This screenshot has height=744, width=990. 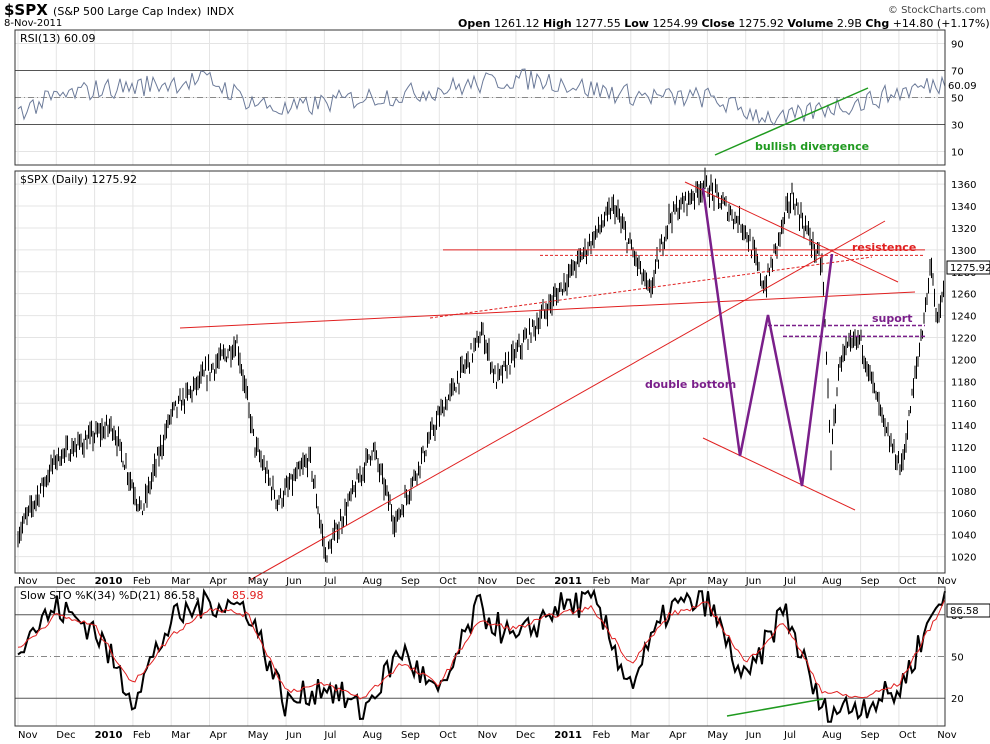 I want to click on stoch-x-tick-label: 2011, so click(x=568, y=735).